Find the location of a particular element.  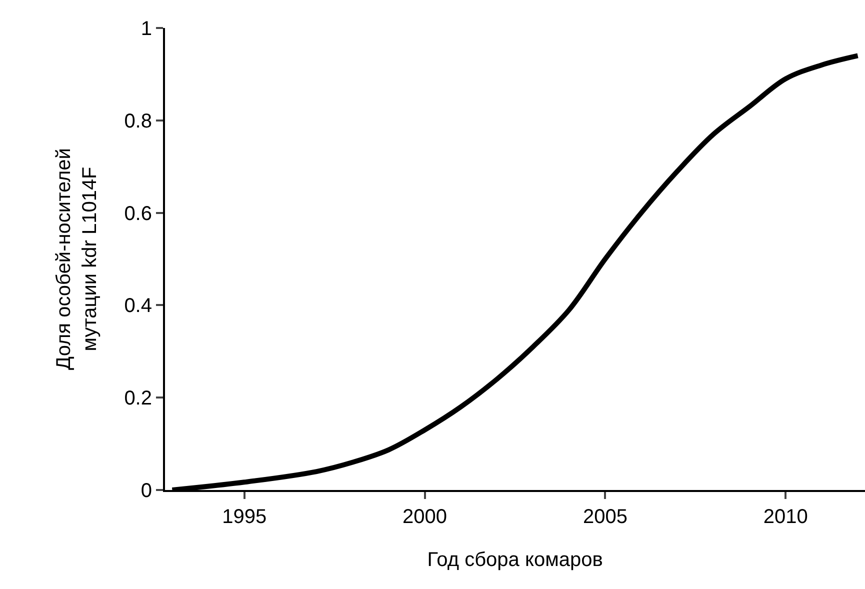

x-tick-label: 2000 is located at coordinates (425, 517).